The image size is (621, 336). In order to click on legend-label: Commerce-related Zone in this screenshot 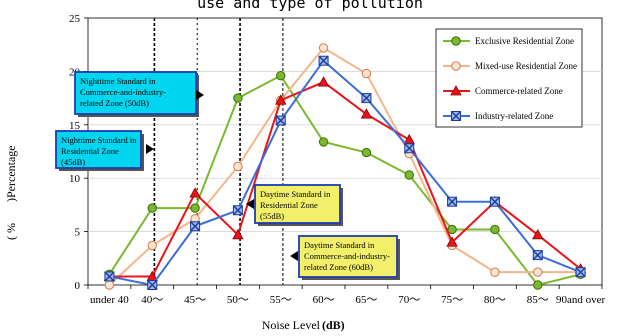, I will do `click(519, 91)`.